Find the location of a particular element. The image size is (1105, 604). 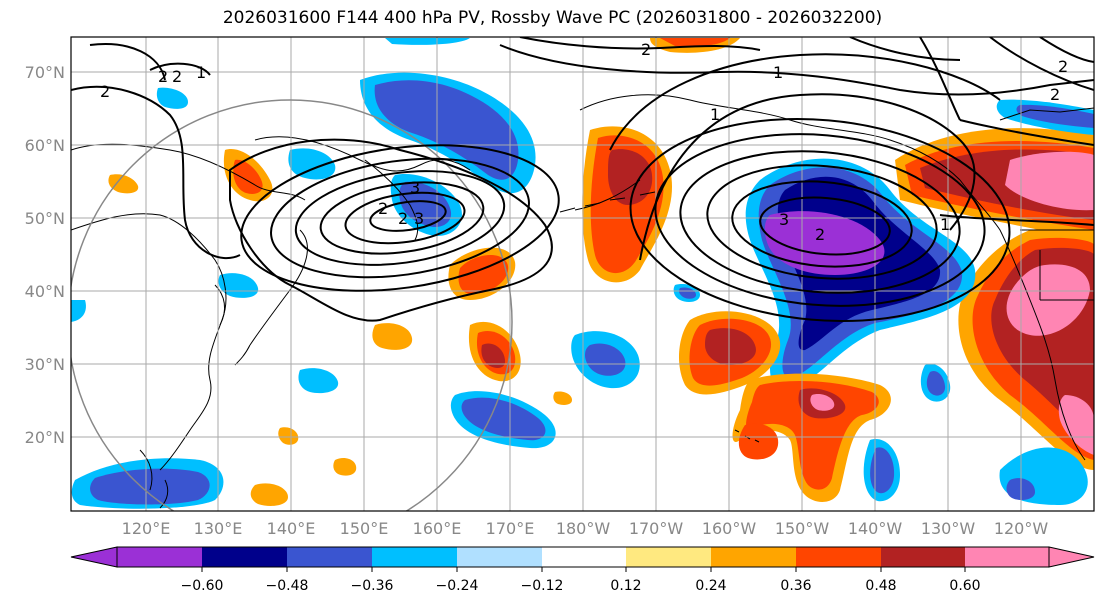

lat-label: 40°N is located at coordinates (45, 291).